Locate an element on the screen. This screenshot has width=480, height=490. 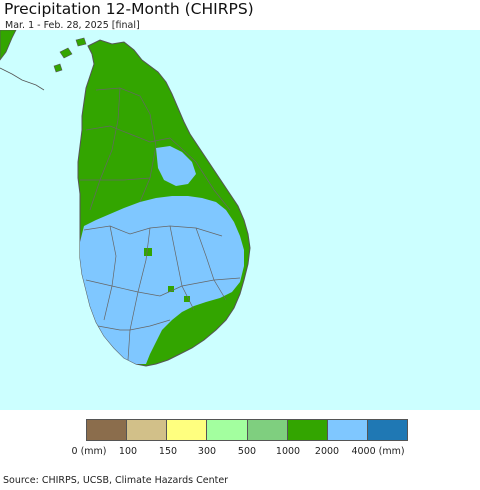
legend-colorbar is located at coordinates (247, 430).